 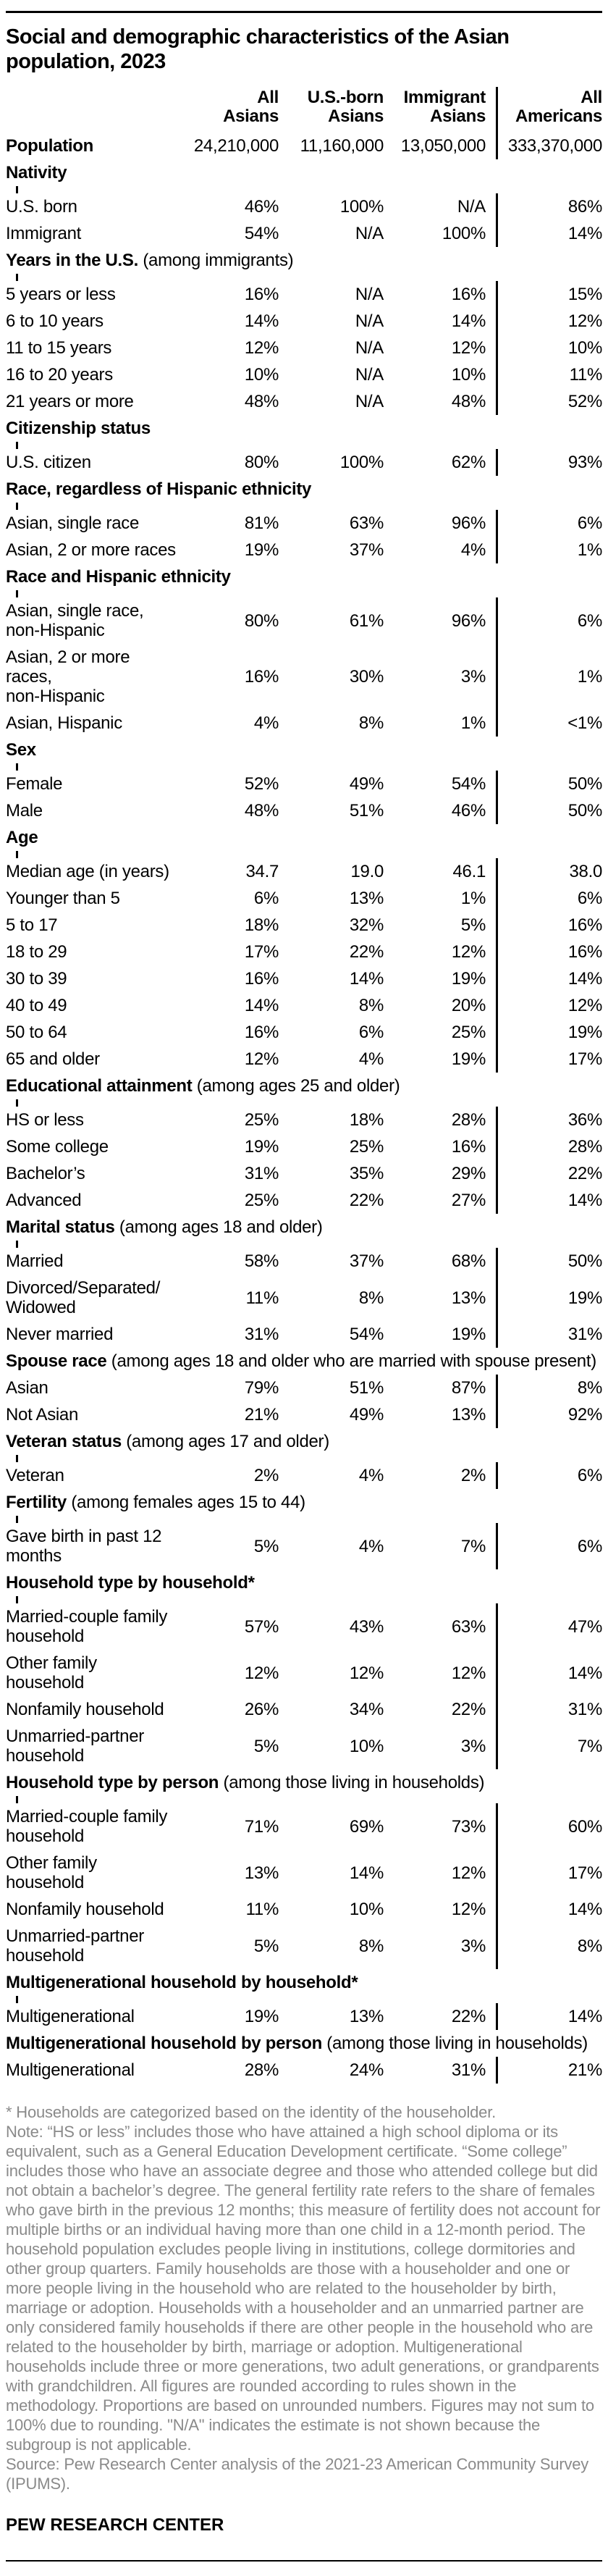 I want to click on value-cell-4: 333,370,000, so click(x=549, y=146).